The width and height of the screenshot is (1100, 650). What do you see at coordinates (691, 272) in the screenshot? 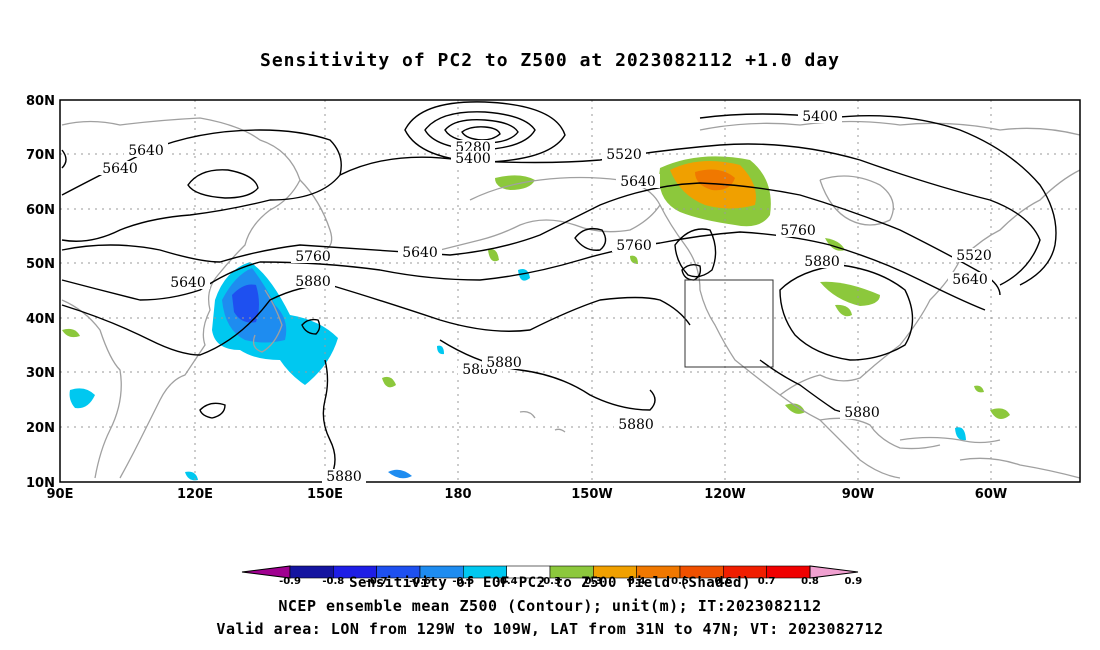
I see `contour-small-circle` at bounding box center [691, 272].